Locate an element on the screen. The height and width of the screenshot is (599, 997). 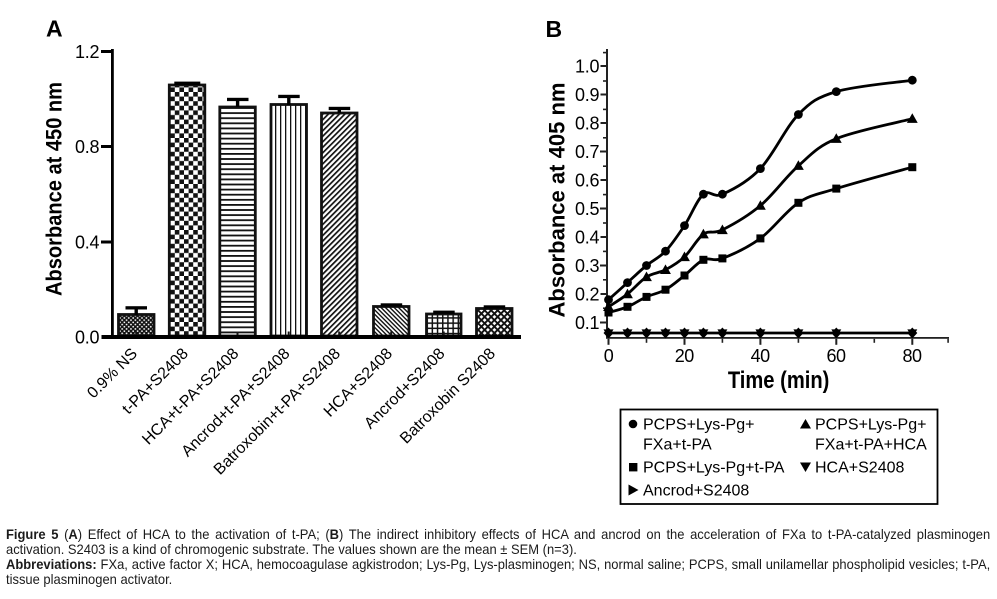
svg-text: 0.3 is located at coordinates (587, 266).